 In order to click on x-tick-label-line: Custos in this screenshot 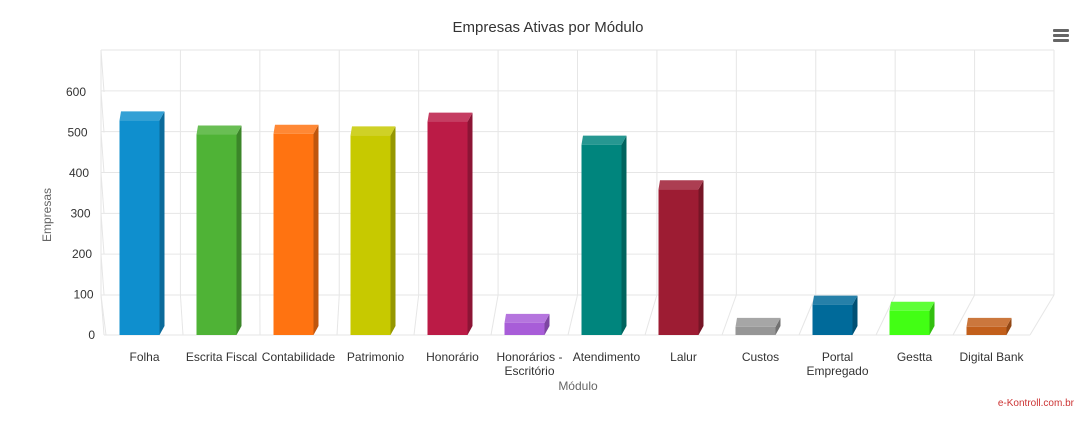, I will do `click(760, 357)`.